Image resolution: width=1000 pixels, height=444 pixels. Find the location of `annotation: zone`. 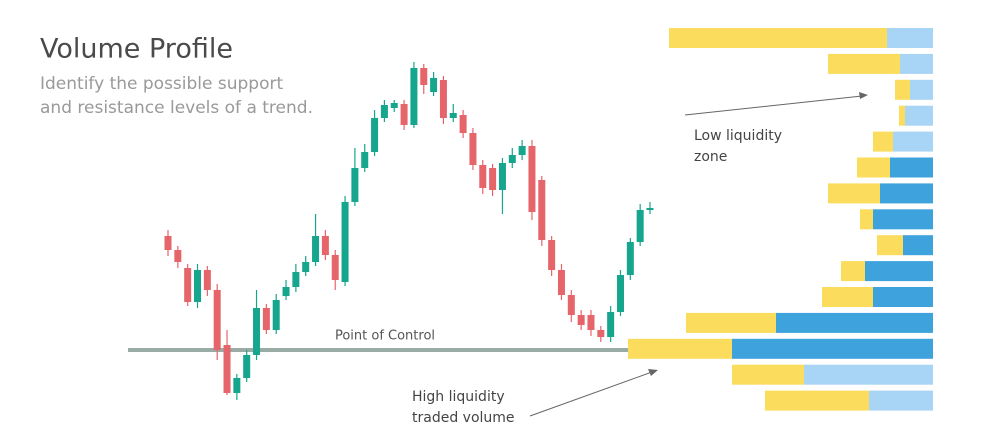

annotation: zone is located at coordinates (710, 157).